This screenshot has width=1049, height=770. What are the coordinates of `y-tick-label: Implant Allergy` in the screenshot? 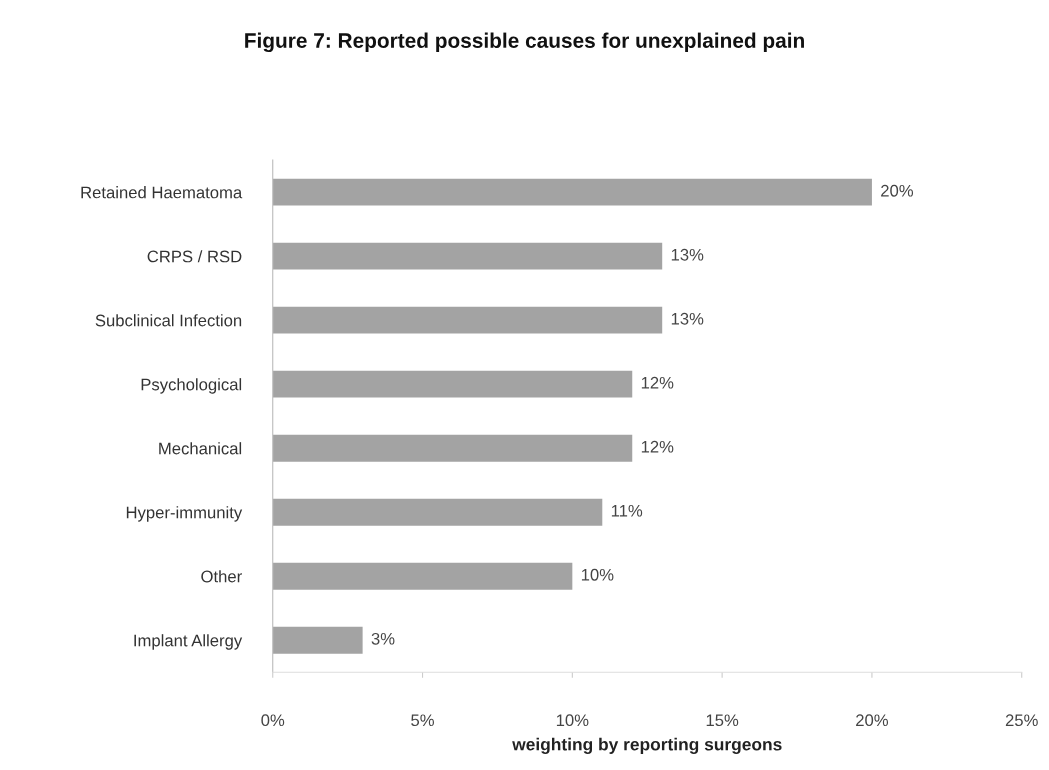 It's located at (188, 642).